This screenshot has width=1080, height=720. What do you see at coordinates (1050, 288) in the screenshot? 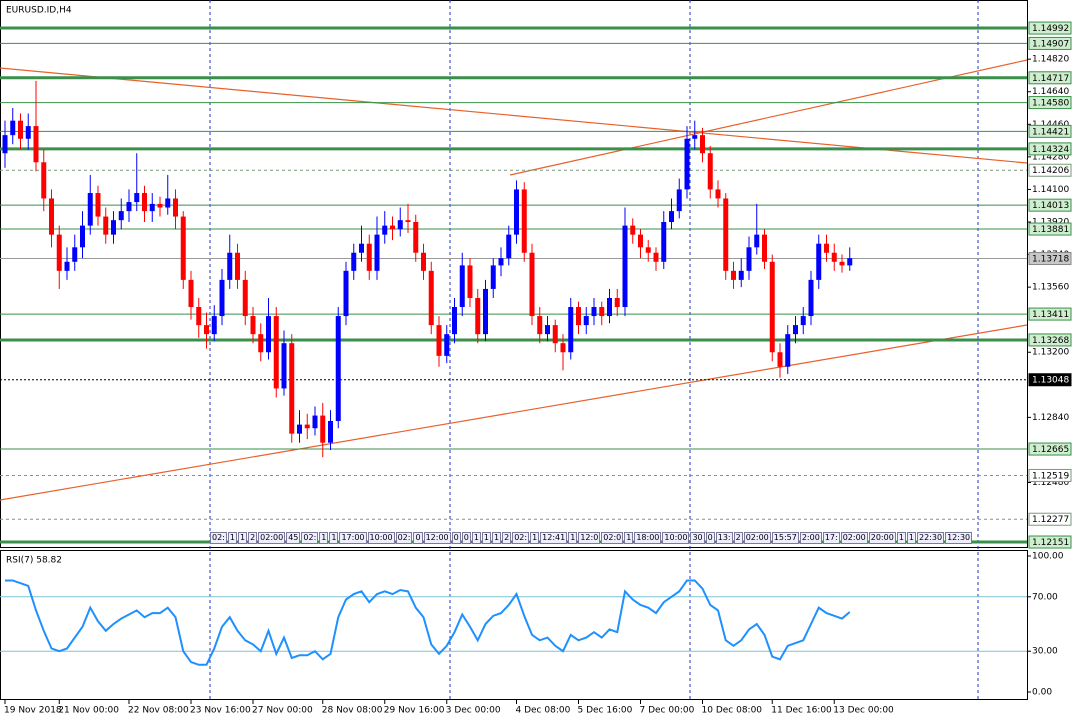
I see `y-tick-label: 1.13560` at bounding box center [1050, 288].